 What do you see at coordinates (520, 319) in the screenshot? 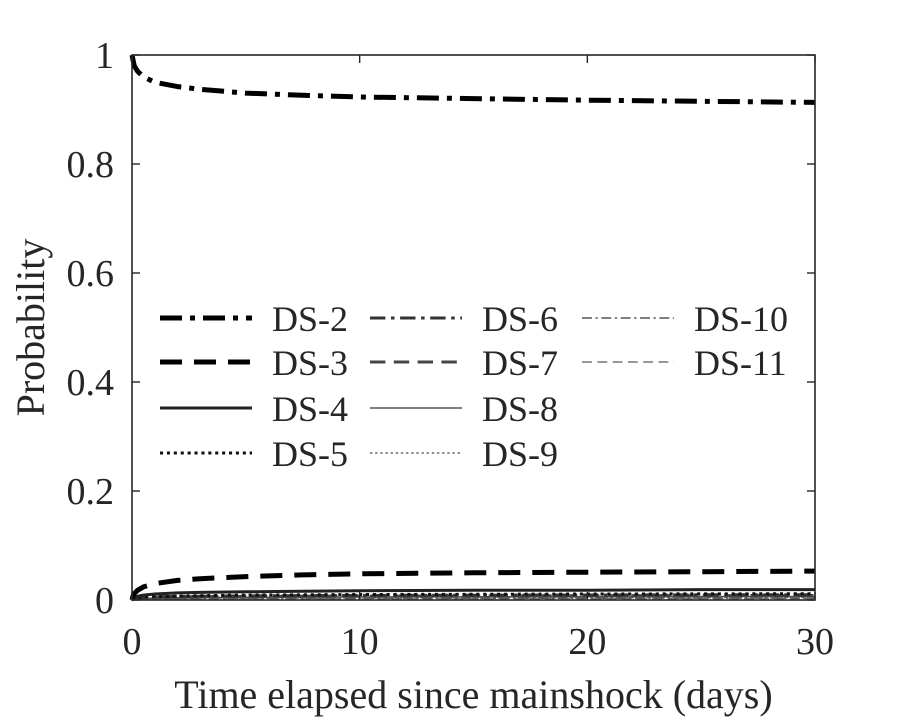
I see `legend-label-ds-6: DS-6` at bounding box center [520, 319].